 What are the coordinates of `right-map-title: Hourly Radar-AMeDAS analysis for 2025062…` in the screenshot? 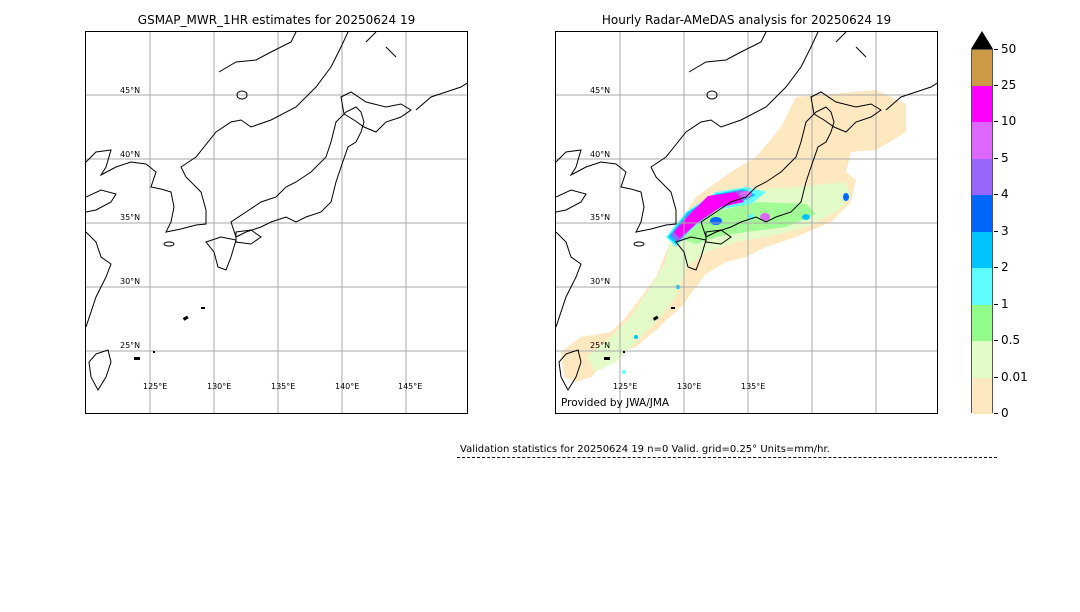 It's located at (746, 20).